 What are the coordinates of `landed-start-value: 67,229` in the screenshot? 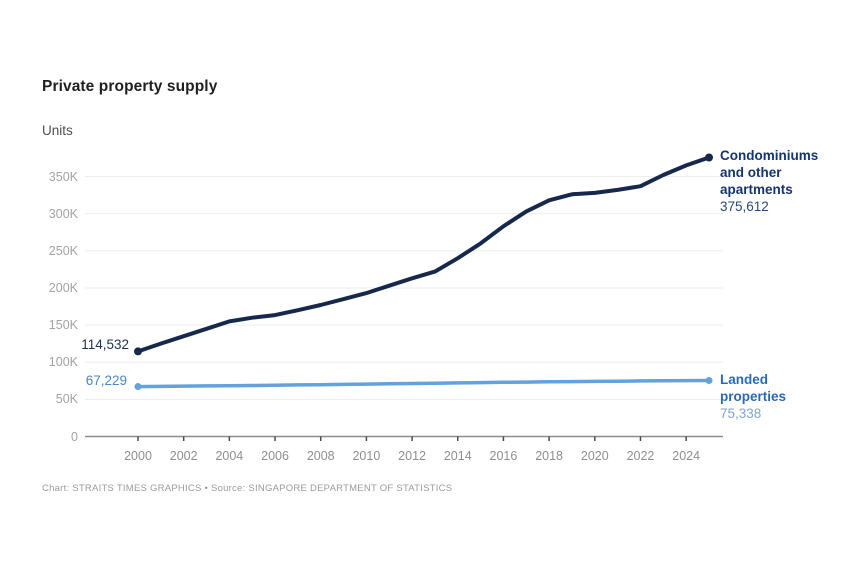 It's located at (106, 380).